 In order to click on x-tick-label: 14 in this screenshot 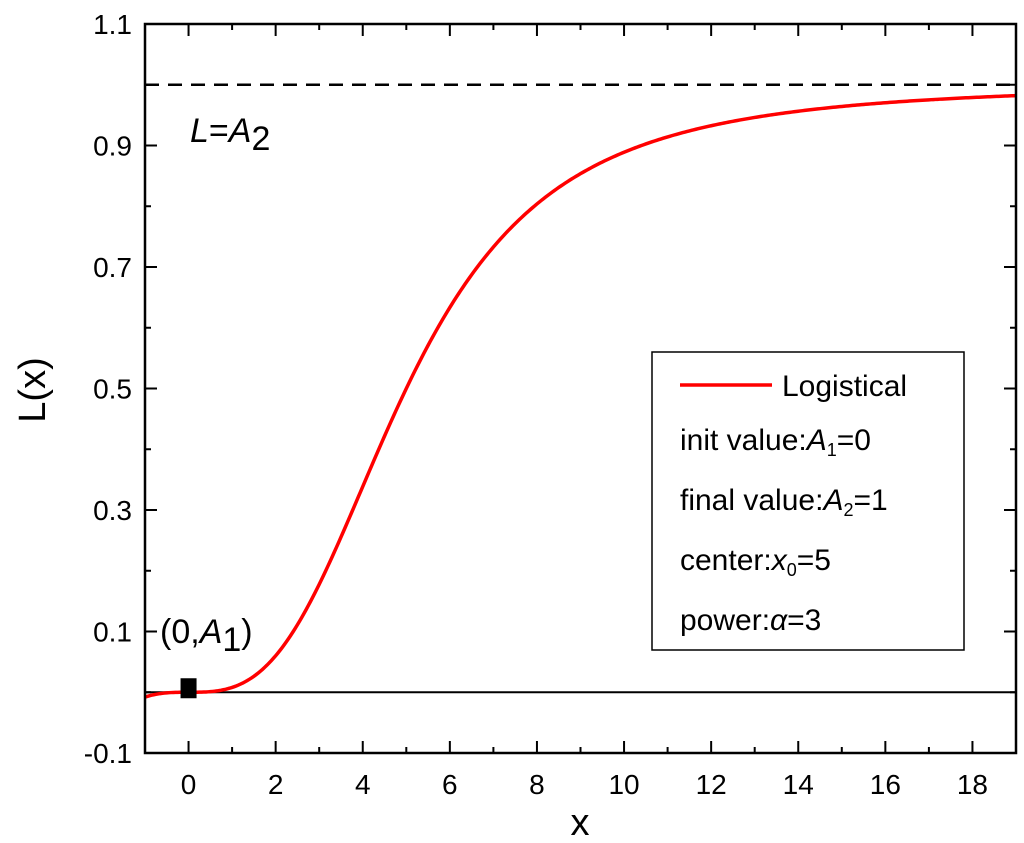, I will do `click(798, 784)`.